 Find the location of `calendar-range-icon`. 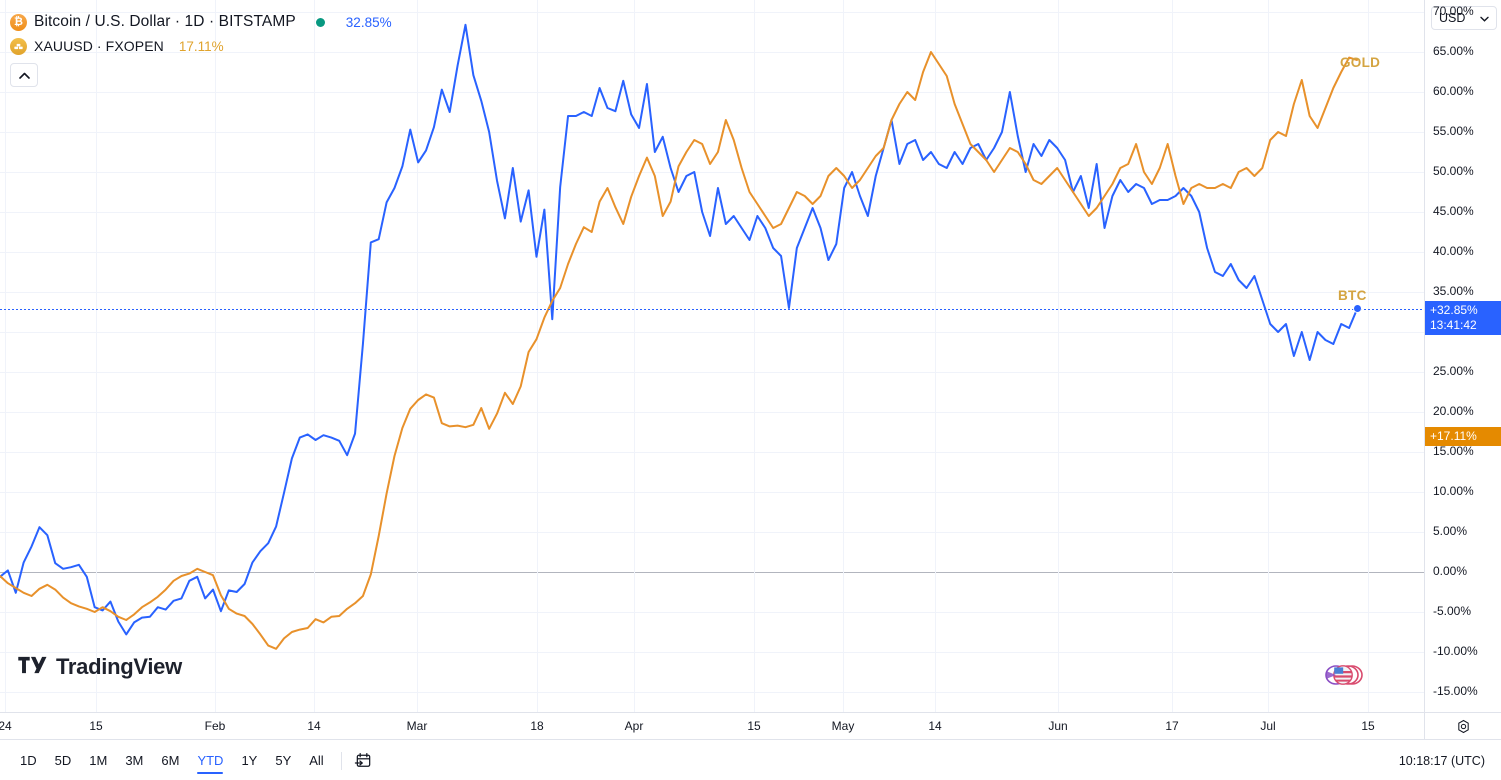

calendar-range-icon is located at coordinates (364, 761).